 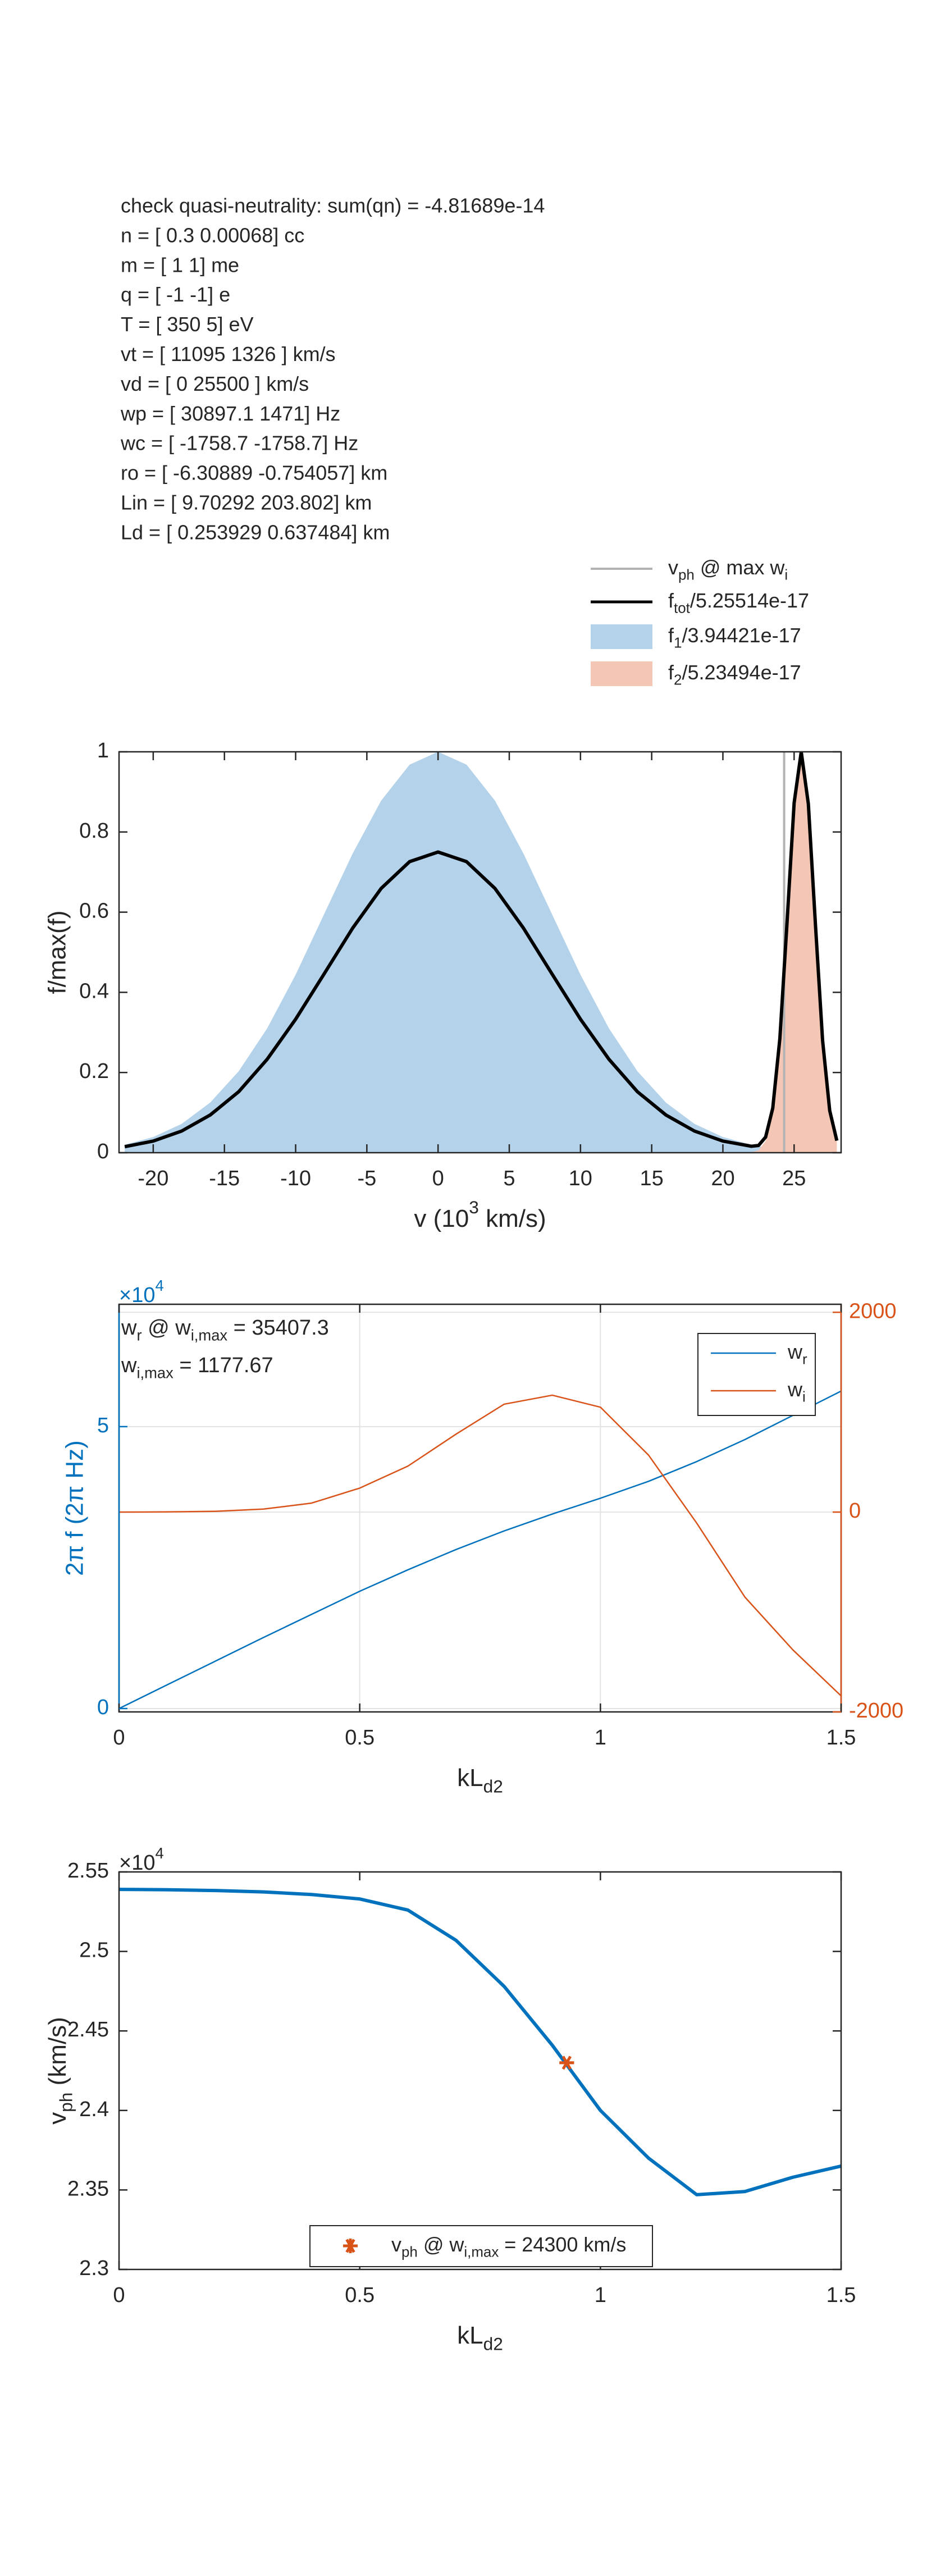 What do you see at coordinates (749, 600) in the screenshot?
I see `text-part: /5.25514e-17` at bounding box center [749, 600].